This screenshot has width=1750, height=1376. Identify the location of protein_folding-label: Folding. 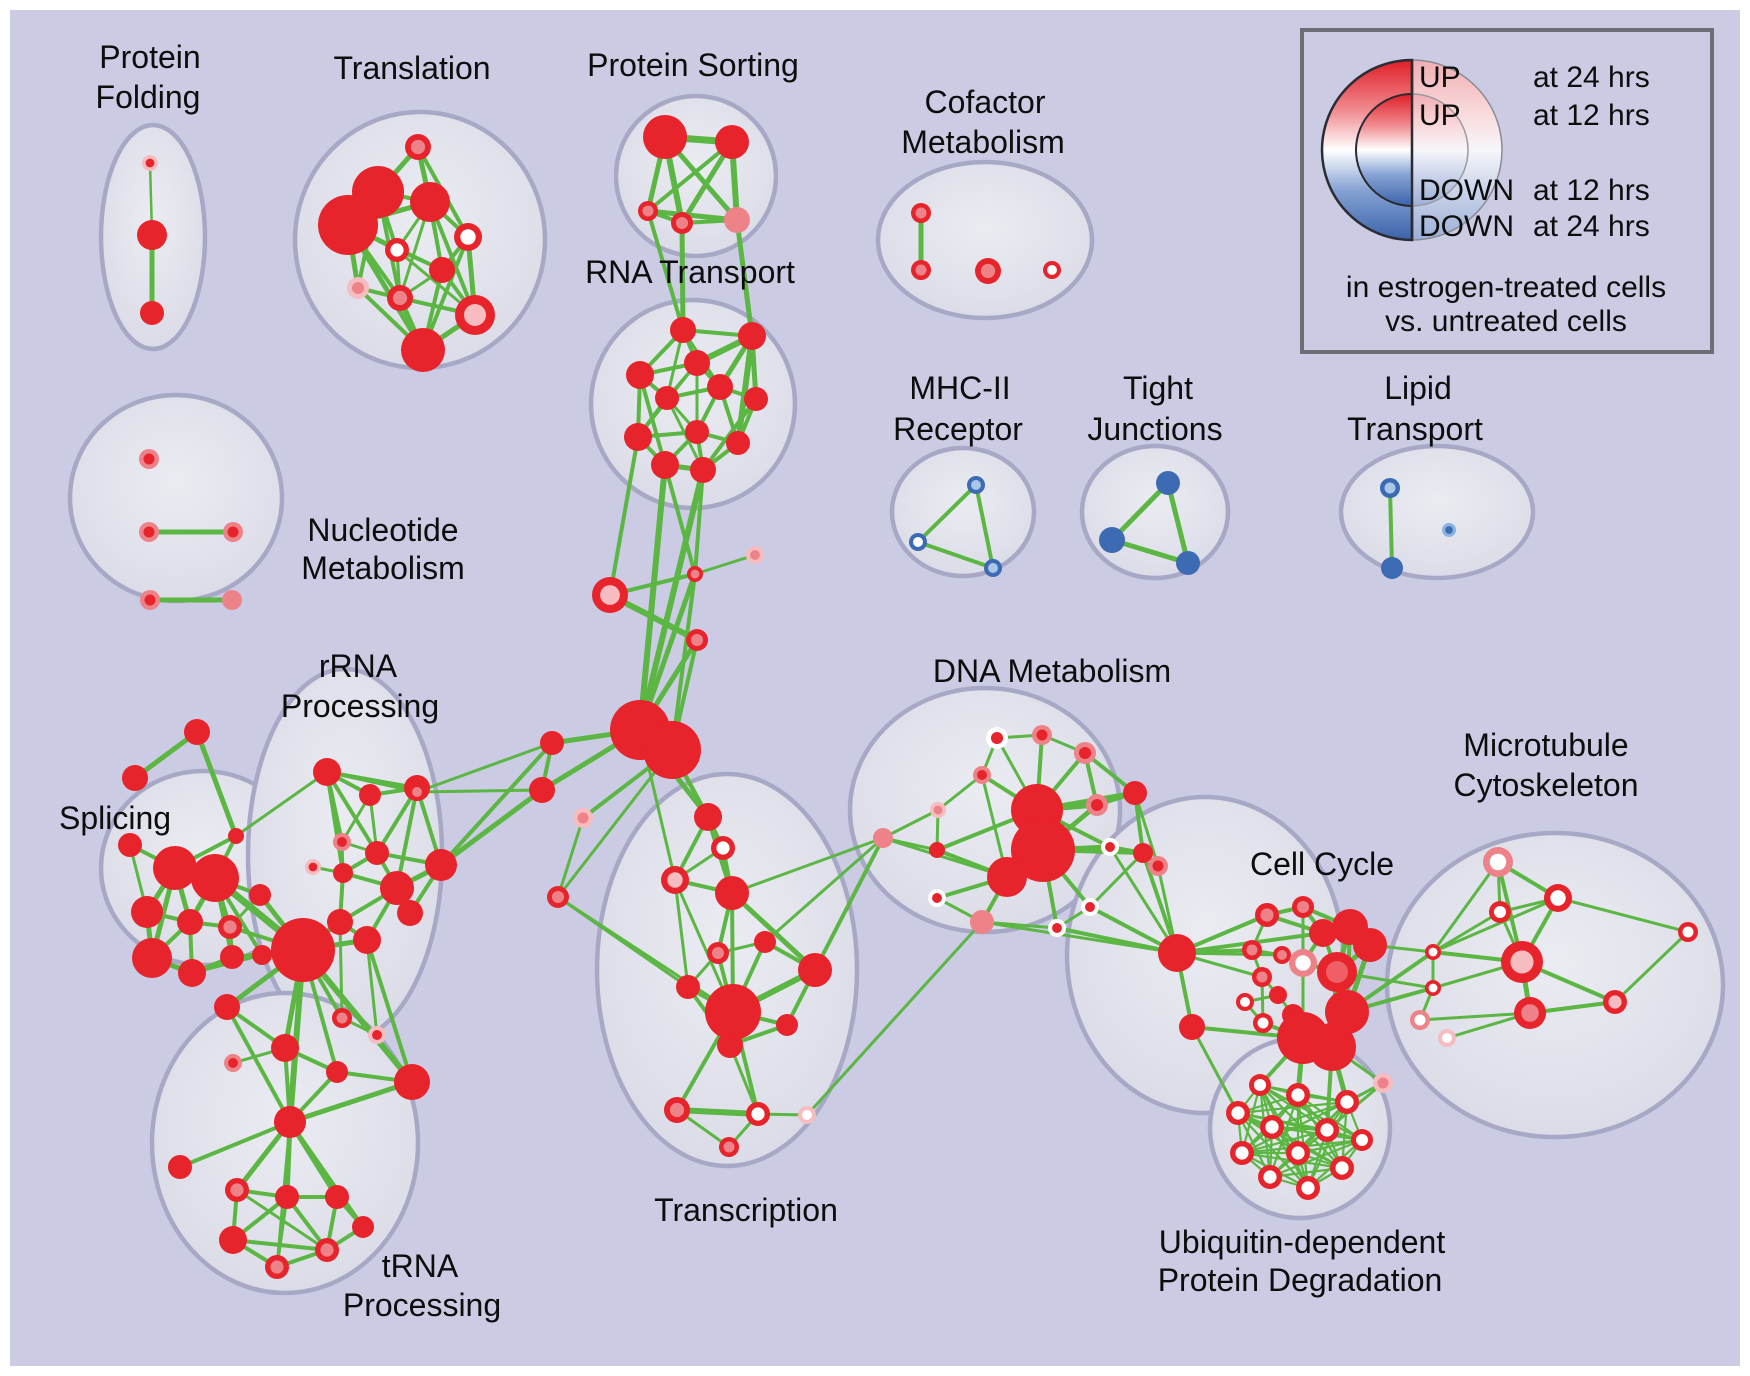
(148, 97).